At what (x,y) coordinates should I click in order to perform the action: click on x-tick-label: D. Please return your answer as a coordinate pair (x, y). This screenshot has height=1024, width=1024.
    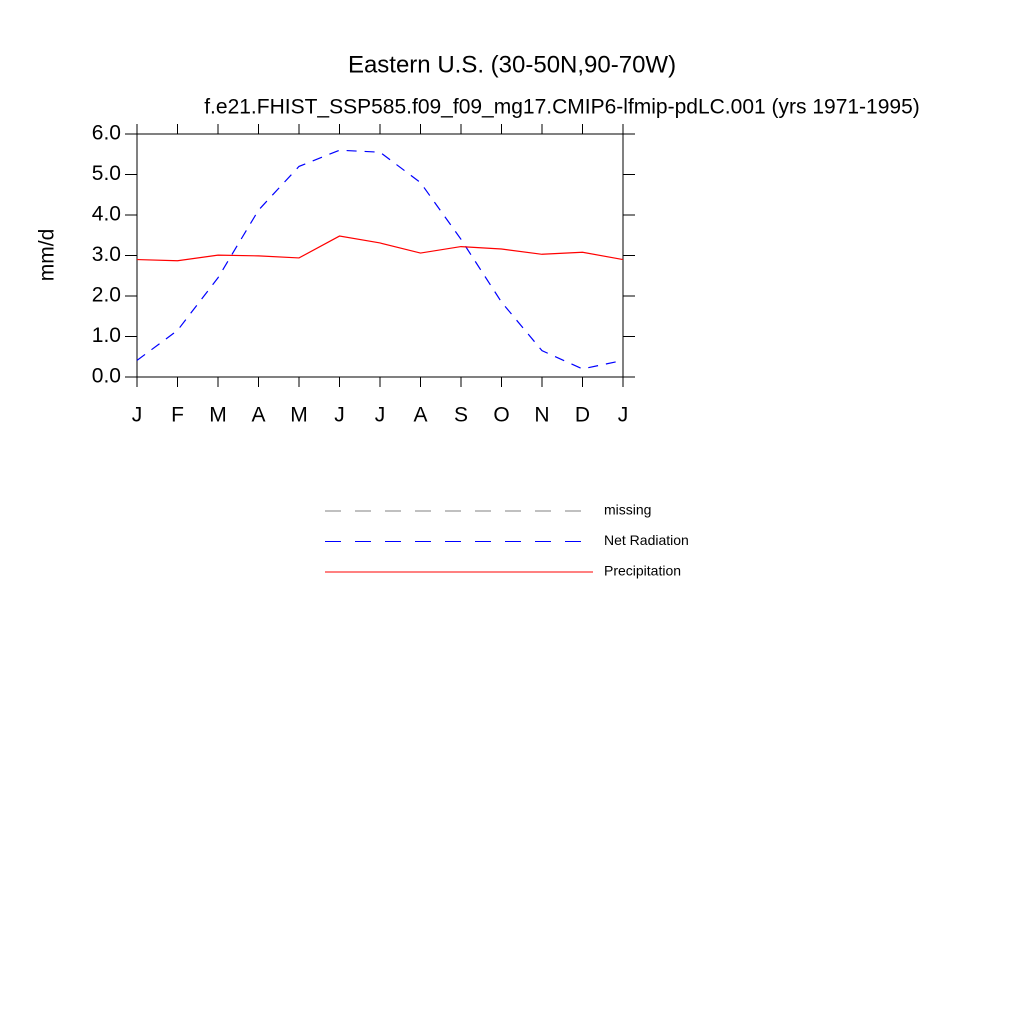
    Looking at the image, I should click on (582, 415).